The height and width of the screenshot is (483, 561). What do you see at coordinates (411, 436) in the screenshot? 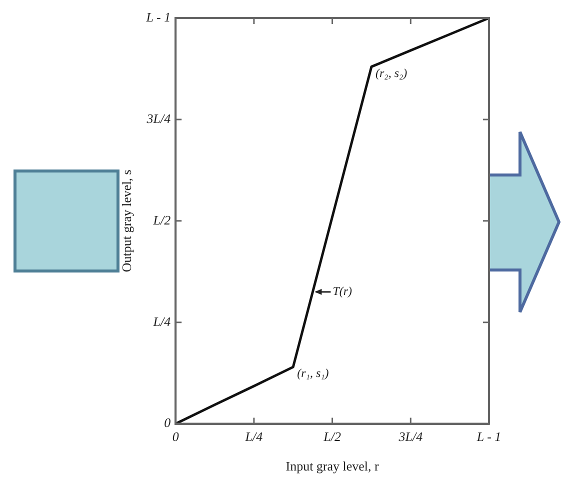
I see `x-tick-label: 3L/4` at bounding box center [411, 436].